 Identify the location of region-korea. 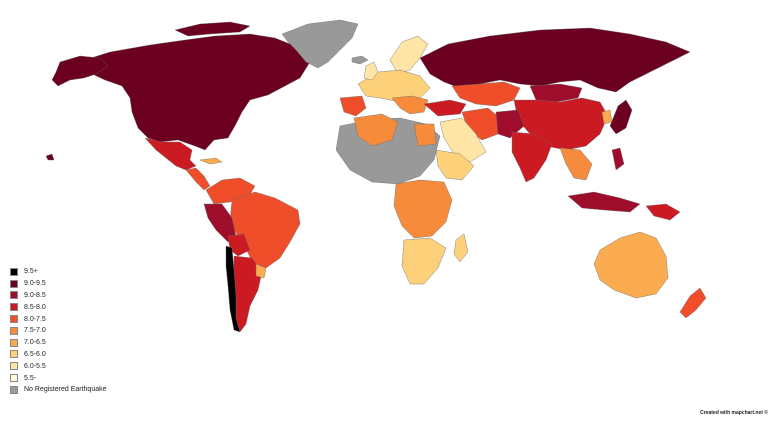
(607, 117).